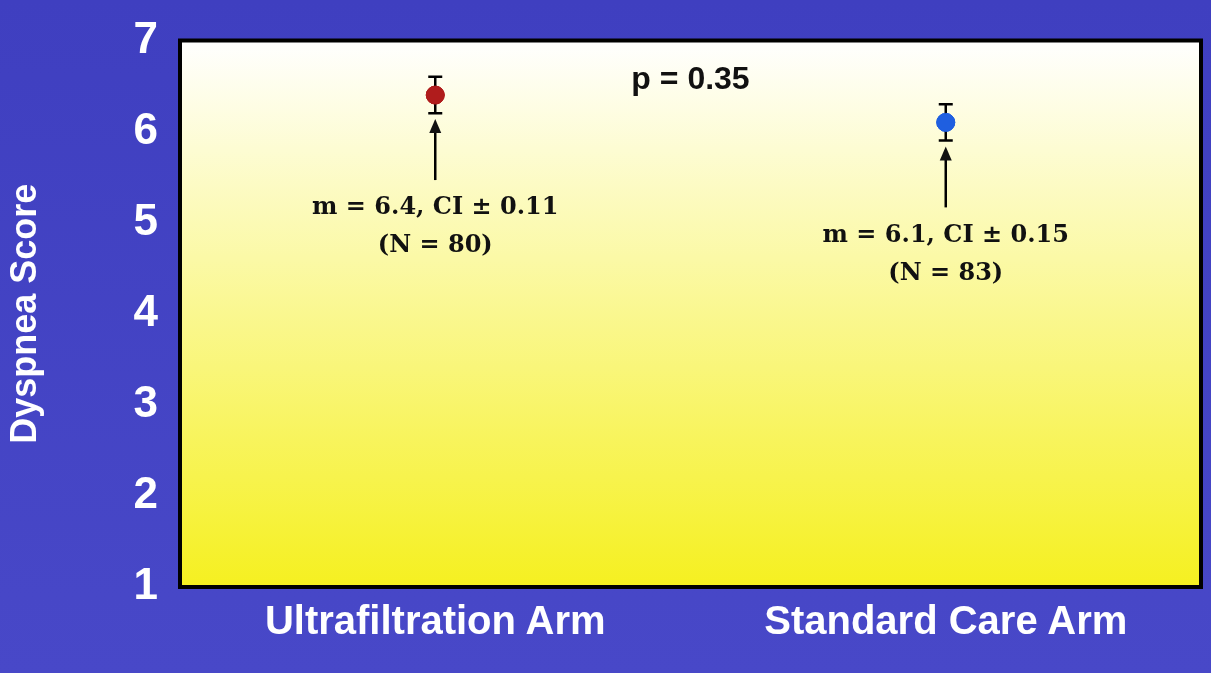 Image resolution: width=1211 pixels, height=673 pixels. What do you see at coordinates (435, 620) in the screenshot?
I see `x-tick-label: Ultrafiltration Arm` at bounding box center [435, 620].